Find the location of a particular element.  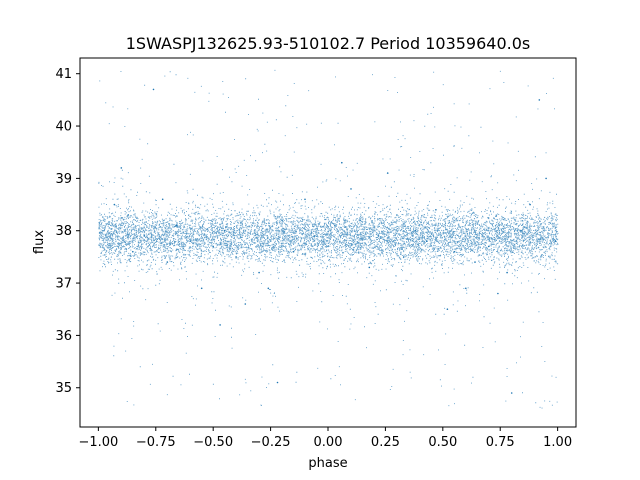

x-tick-label: −0.50 is located at coordinates (213, 442).